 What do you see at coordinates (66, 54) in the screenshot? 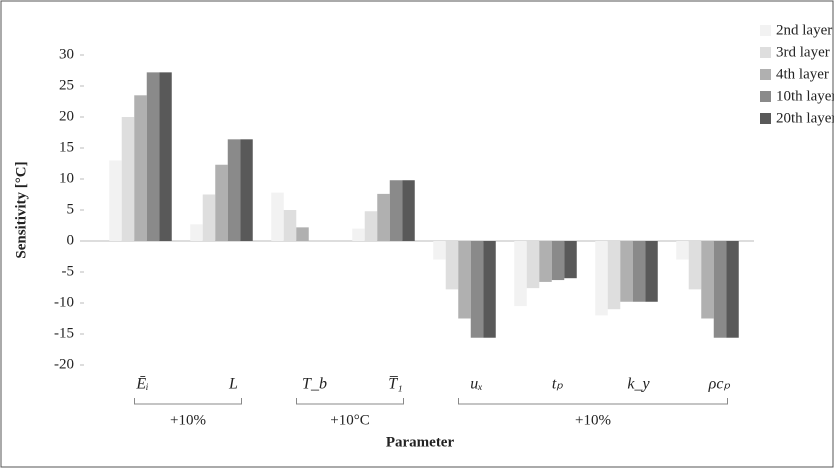
I see `y-tick-label: 30` at bounding box center [66, 54].